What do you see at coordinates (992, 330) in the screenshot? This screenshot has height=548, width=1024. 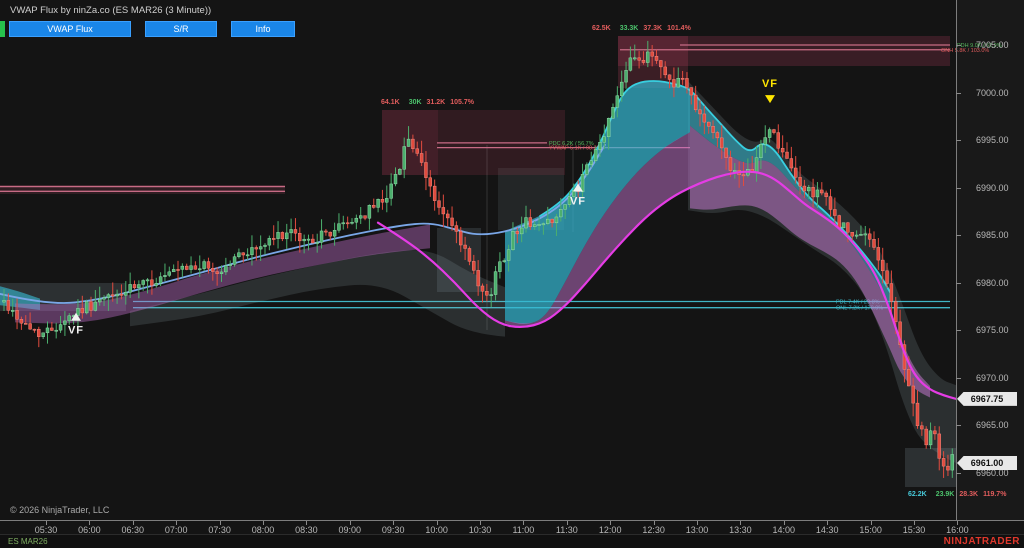 I see `price-tick-label: 6975.00` at bounding box center [992, 330].